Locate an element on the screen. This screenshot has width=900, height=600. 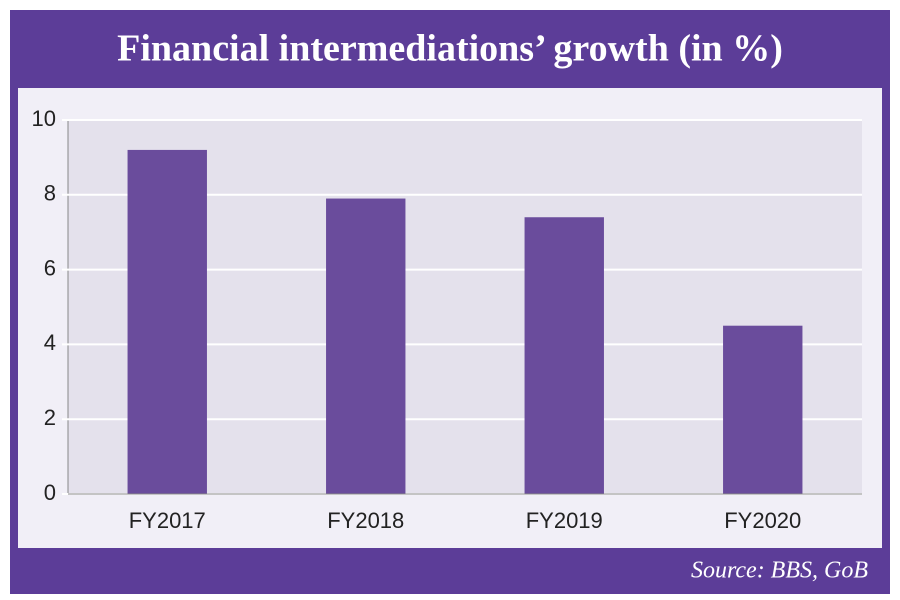
y-tick-label: 2 is located at coordinates (50, 417).